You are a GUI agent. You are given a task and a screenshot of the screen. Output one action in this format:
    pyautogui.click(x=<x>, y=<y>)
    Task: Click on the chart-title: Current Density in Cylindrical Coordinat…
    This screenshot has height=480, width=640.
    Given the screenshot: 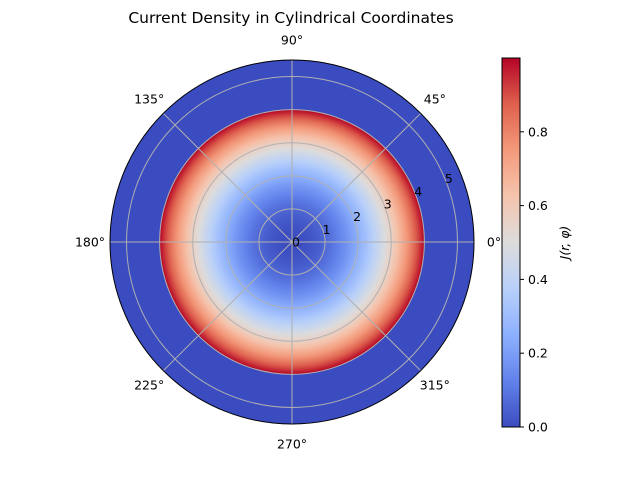 What is the action you would take?
    pyautogui.click(x=290, y=18)
    